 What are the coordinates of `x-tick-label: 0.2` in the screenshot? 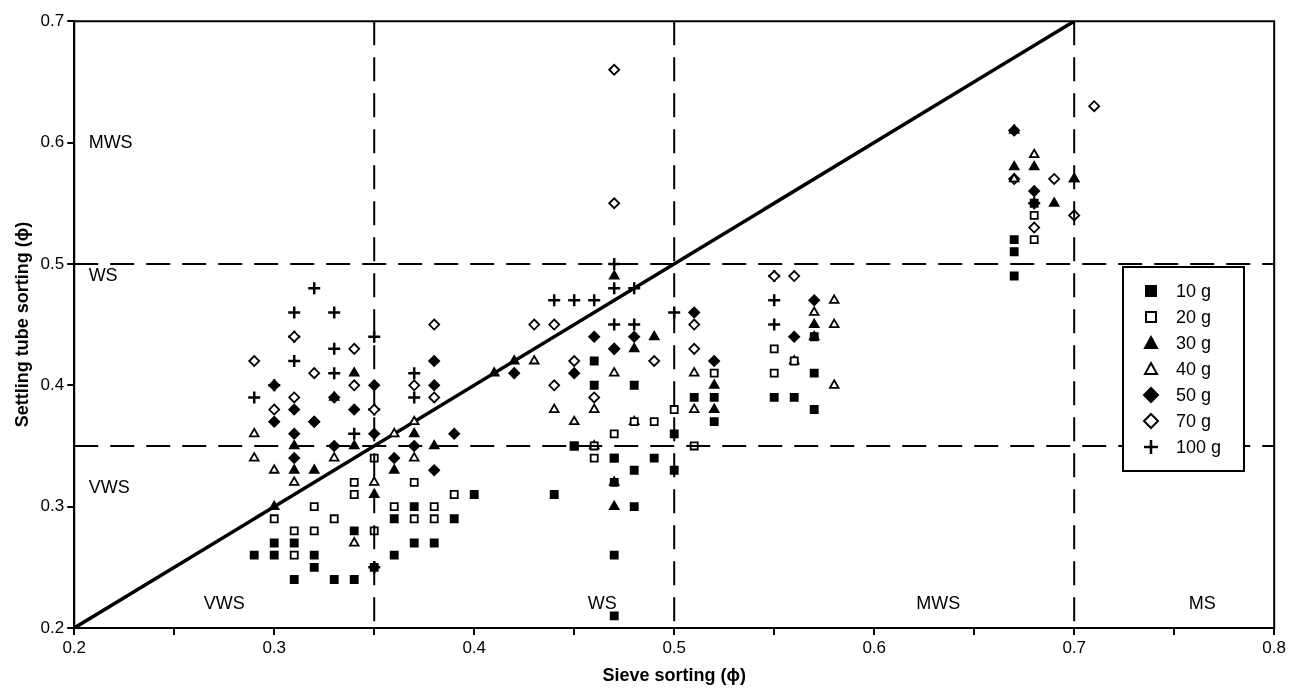 It's located at (74, 647).